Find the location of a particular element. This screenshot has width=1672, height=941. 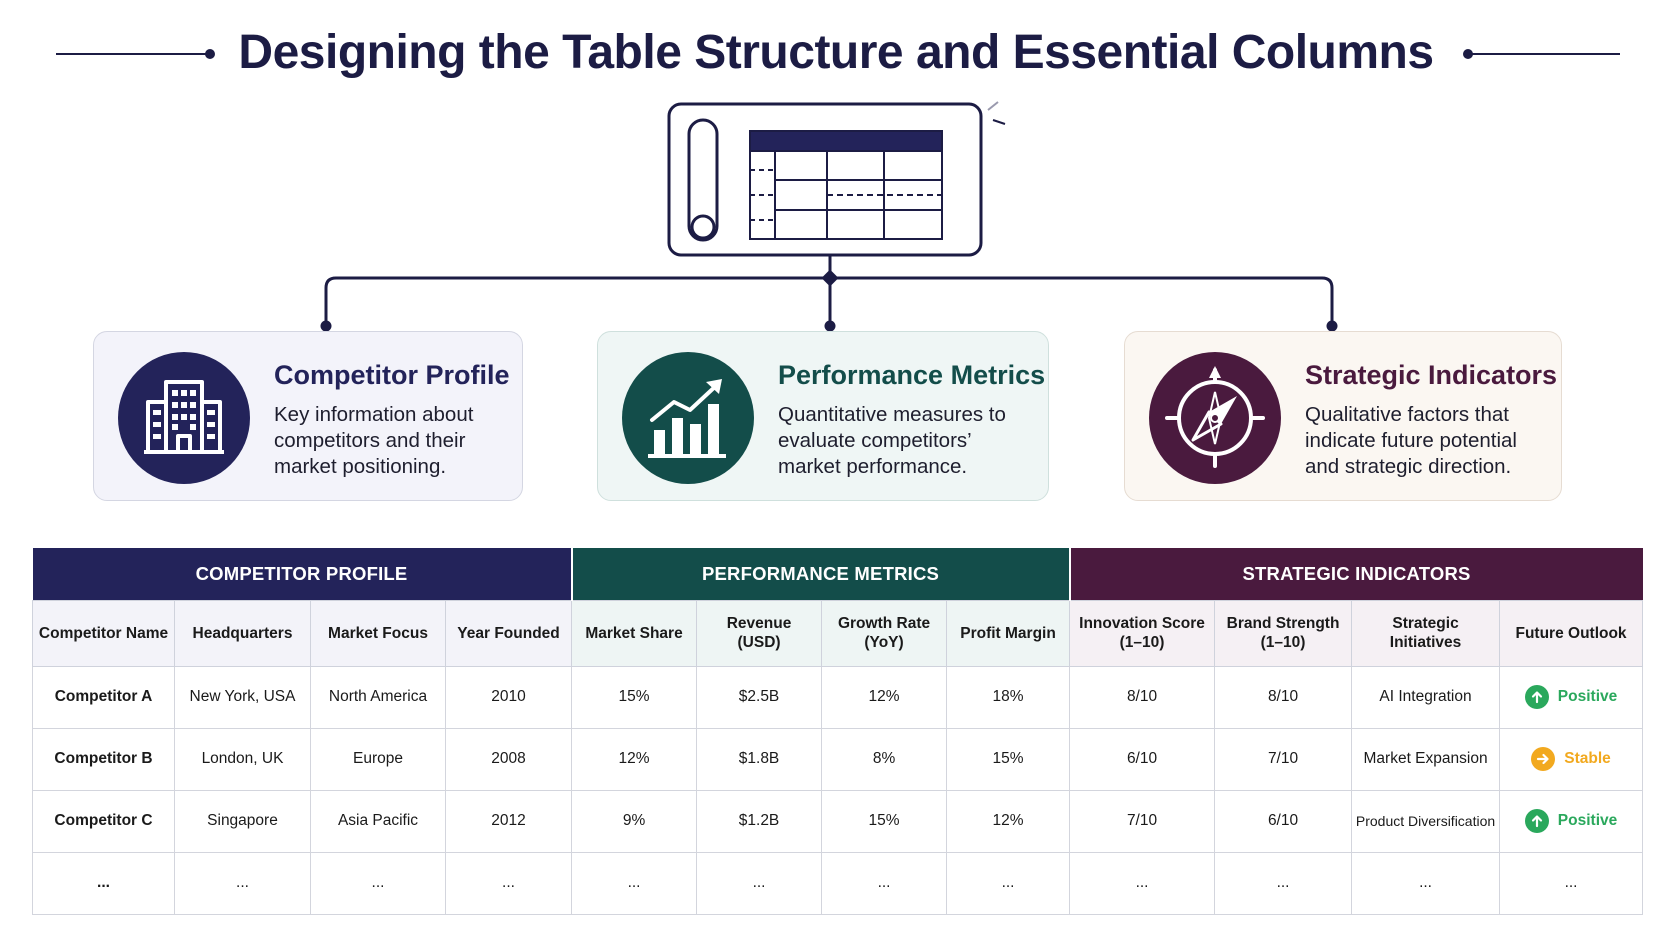

table-cell: 2010 is located at coordinates (508, 697).